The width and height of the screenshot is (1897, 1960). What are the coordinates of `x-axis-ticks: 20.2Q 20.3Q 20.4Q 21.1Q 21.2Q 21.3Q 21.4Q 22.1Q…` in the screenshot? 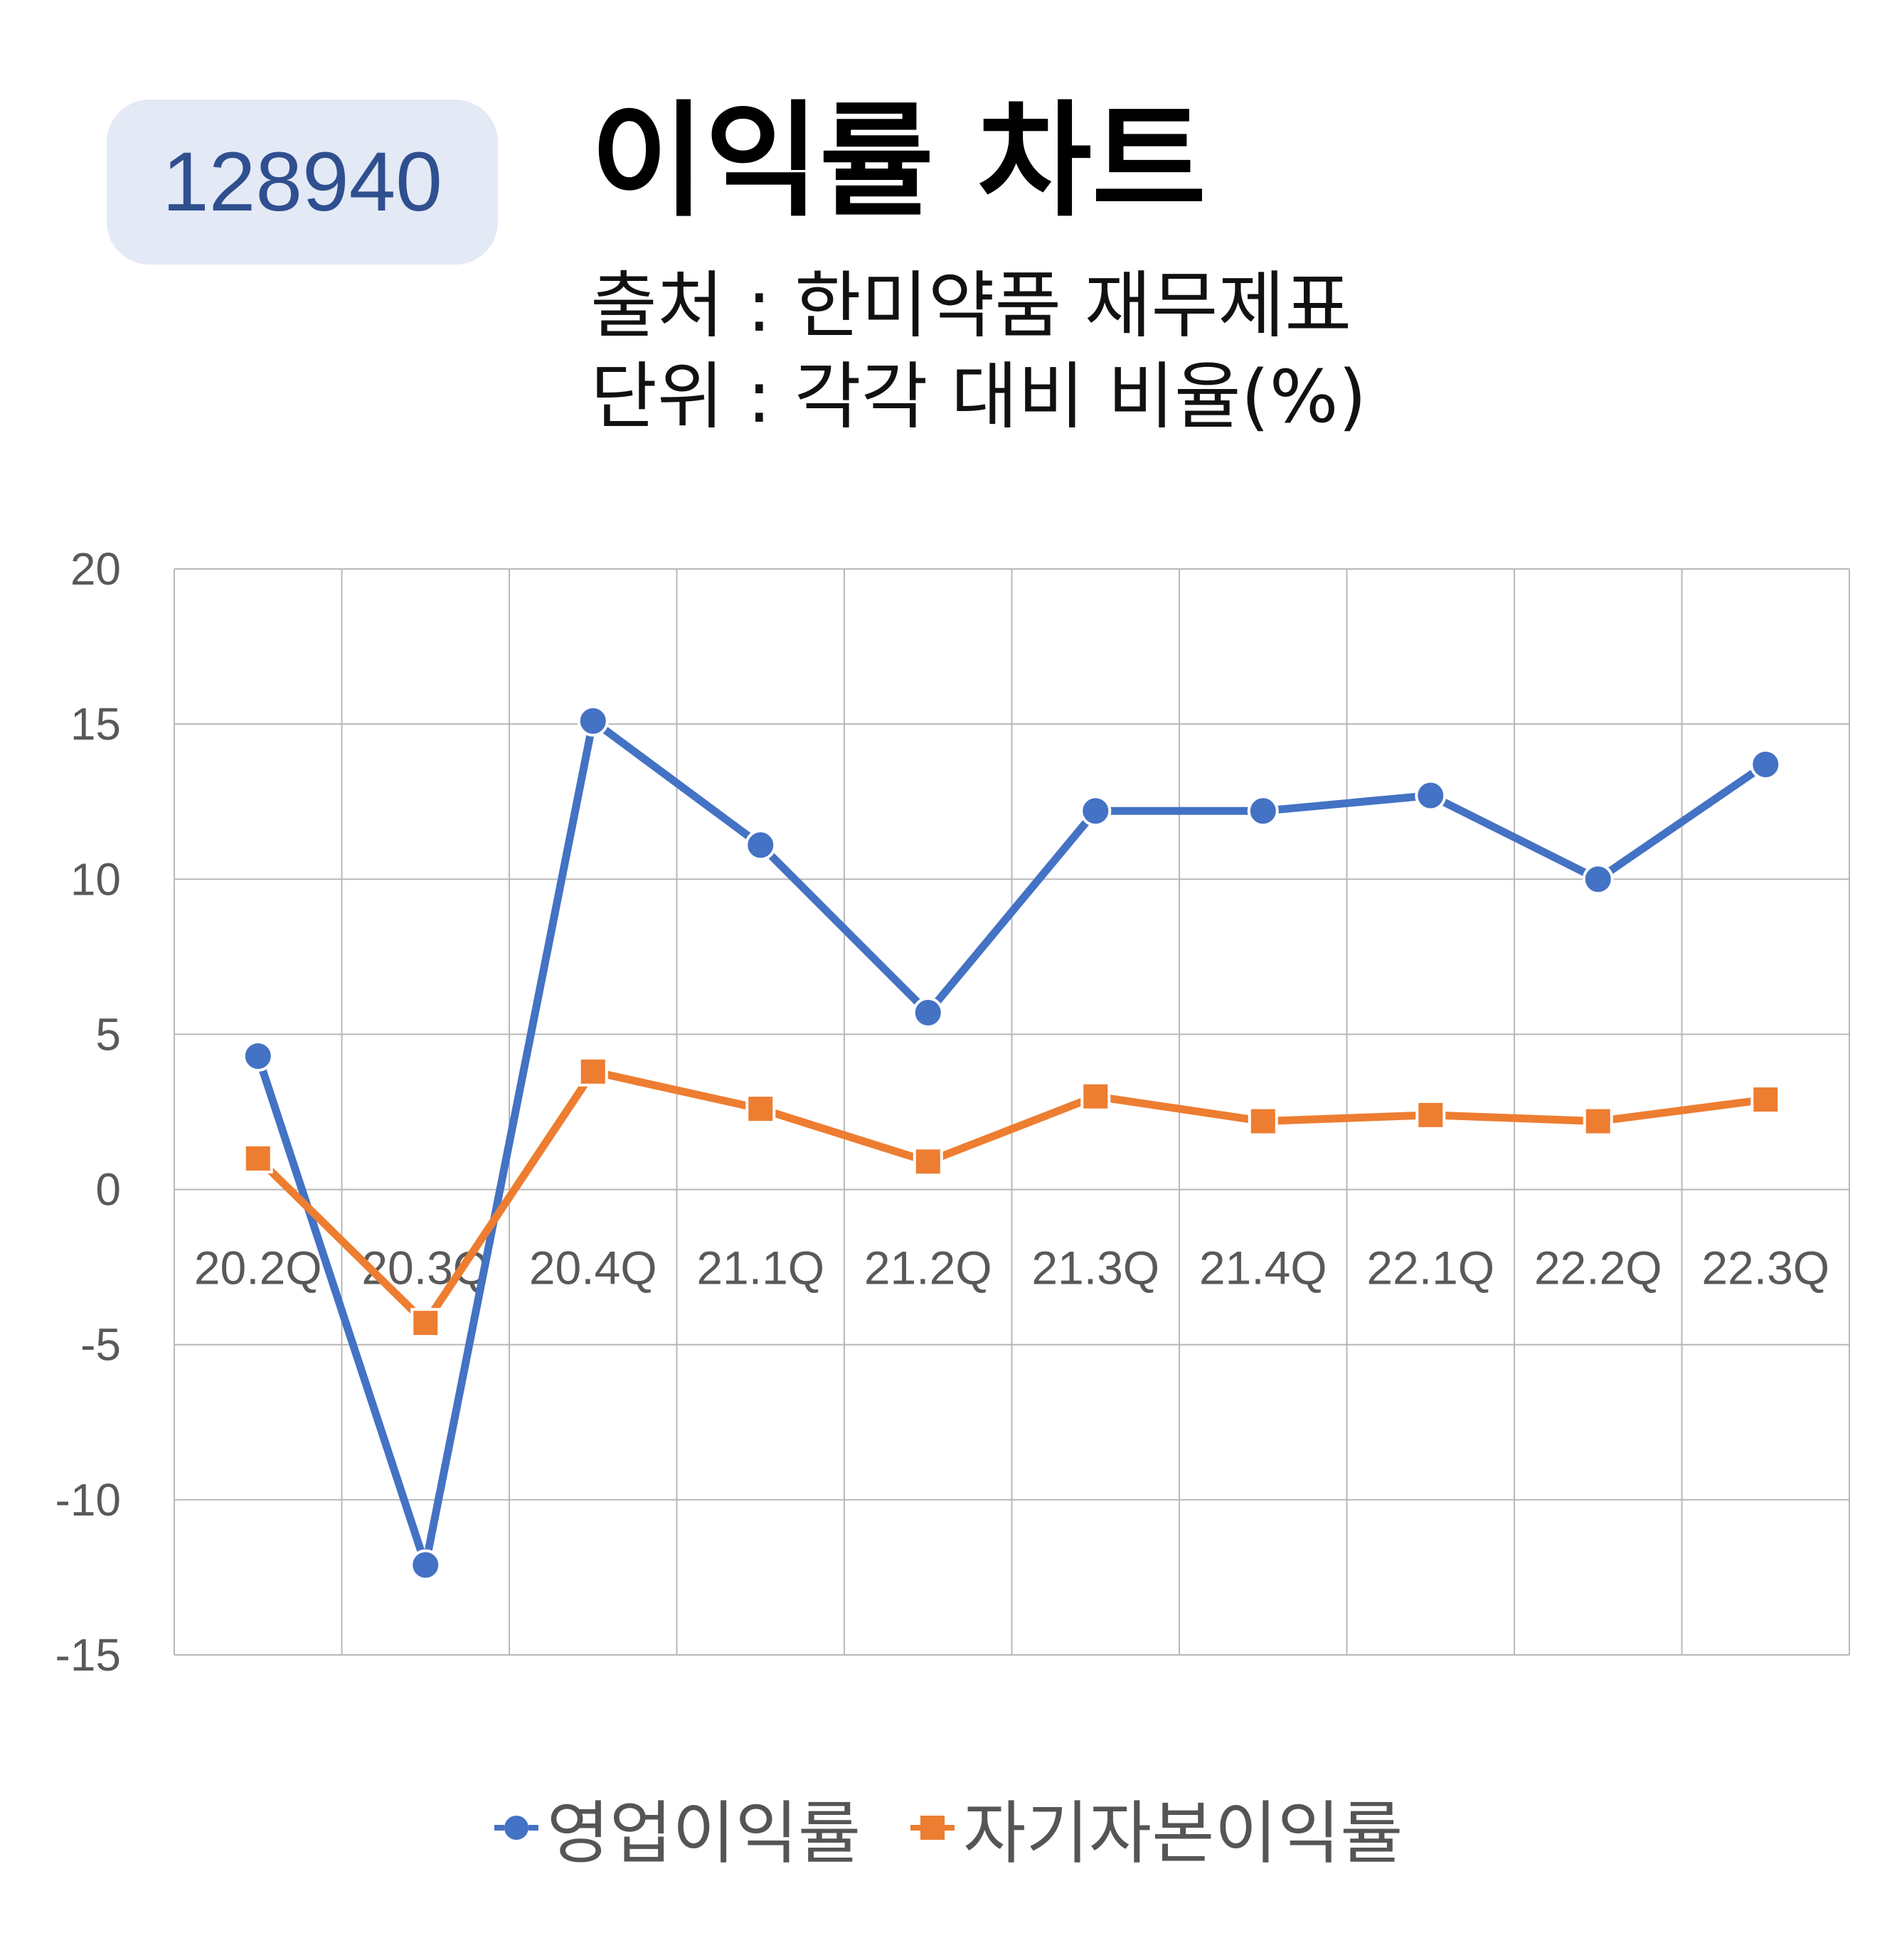 It's located at (1012, 1268).